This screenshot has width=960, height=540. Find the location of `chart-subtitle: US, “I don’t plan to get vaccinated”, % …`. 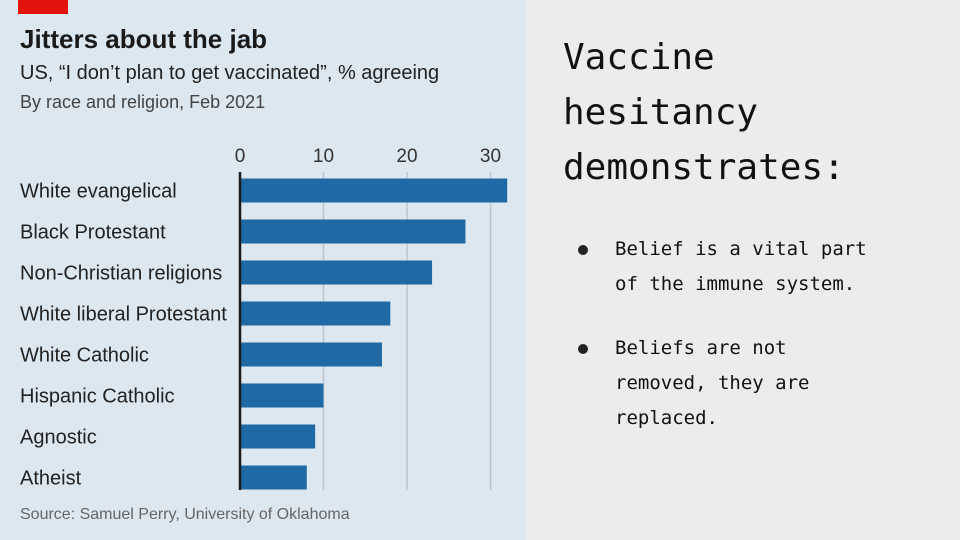

chart-subtitle: US, “I don’t plan to get vaccinated”, % … is located at coordinates (230, 73).